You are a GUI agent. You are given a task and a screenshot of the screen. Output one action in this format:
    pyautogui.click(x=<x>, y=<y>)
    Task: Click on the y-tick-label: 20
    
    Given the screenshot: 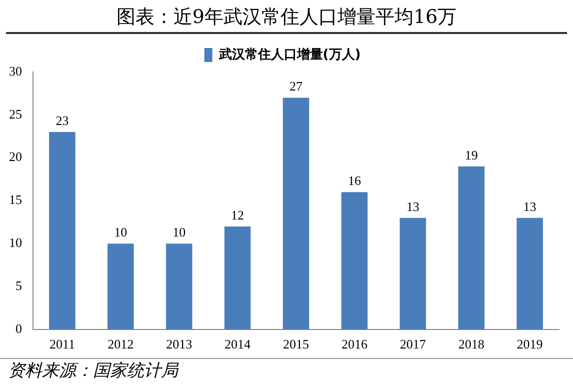 What is the action you would take?
    pyautogui.click(x=15, y=156)
    